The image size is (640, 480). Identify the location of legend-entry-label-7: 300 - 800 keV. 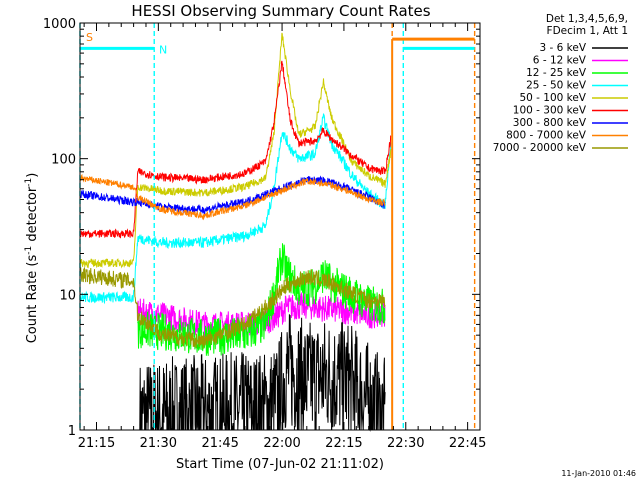
(550, 123).